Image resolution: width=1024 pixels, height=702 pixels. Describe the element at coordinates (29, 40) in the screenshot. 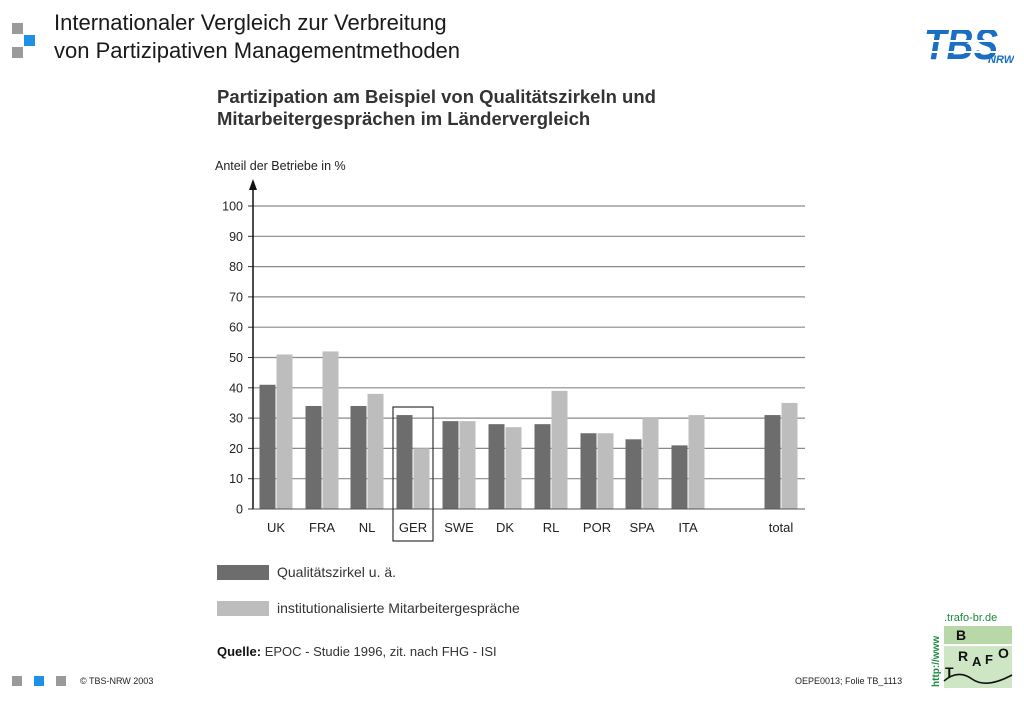

I see `deco-square-blue` at that location.